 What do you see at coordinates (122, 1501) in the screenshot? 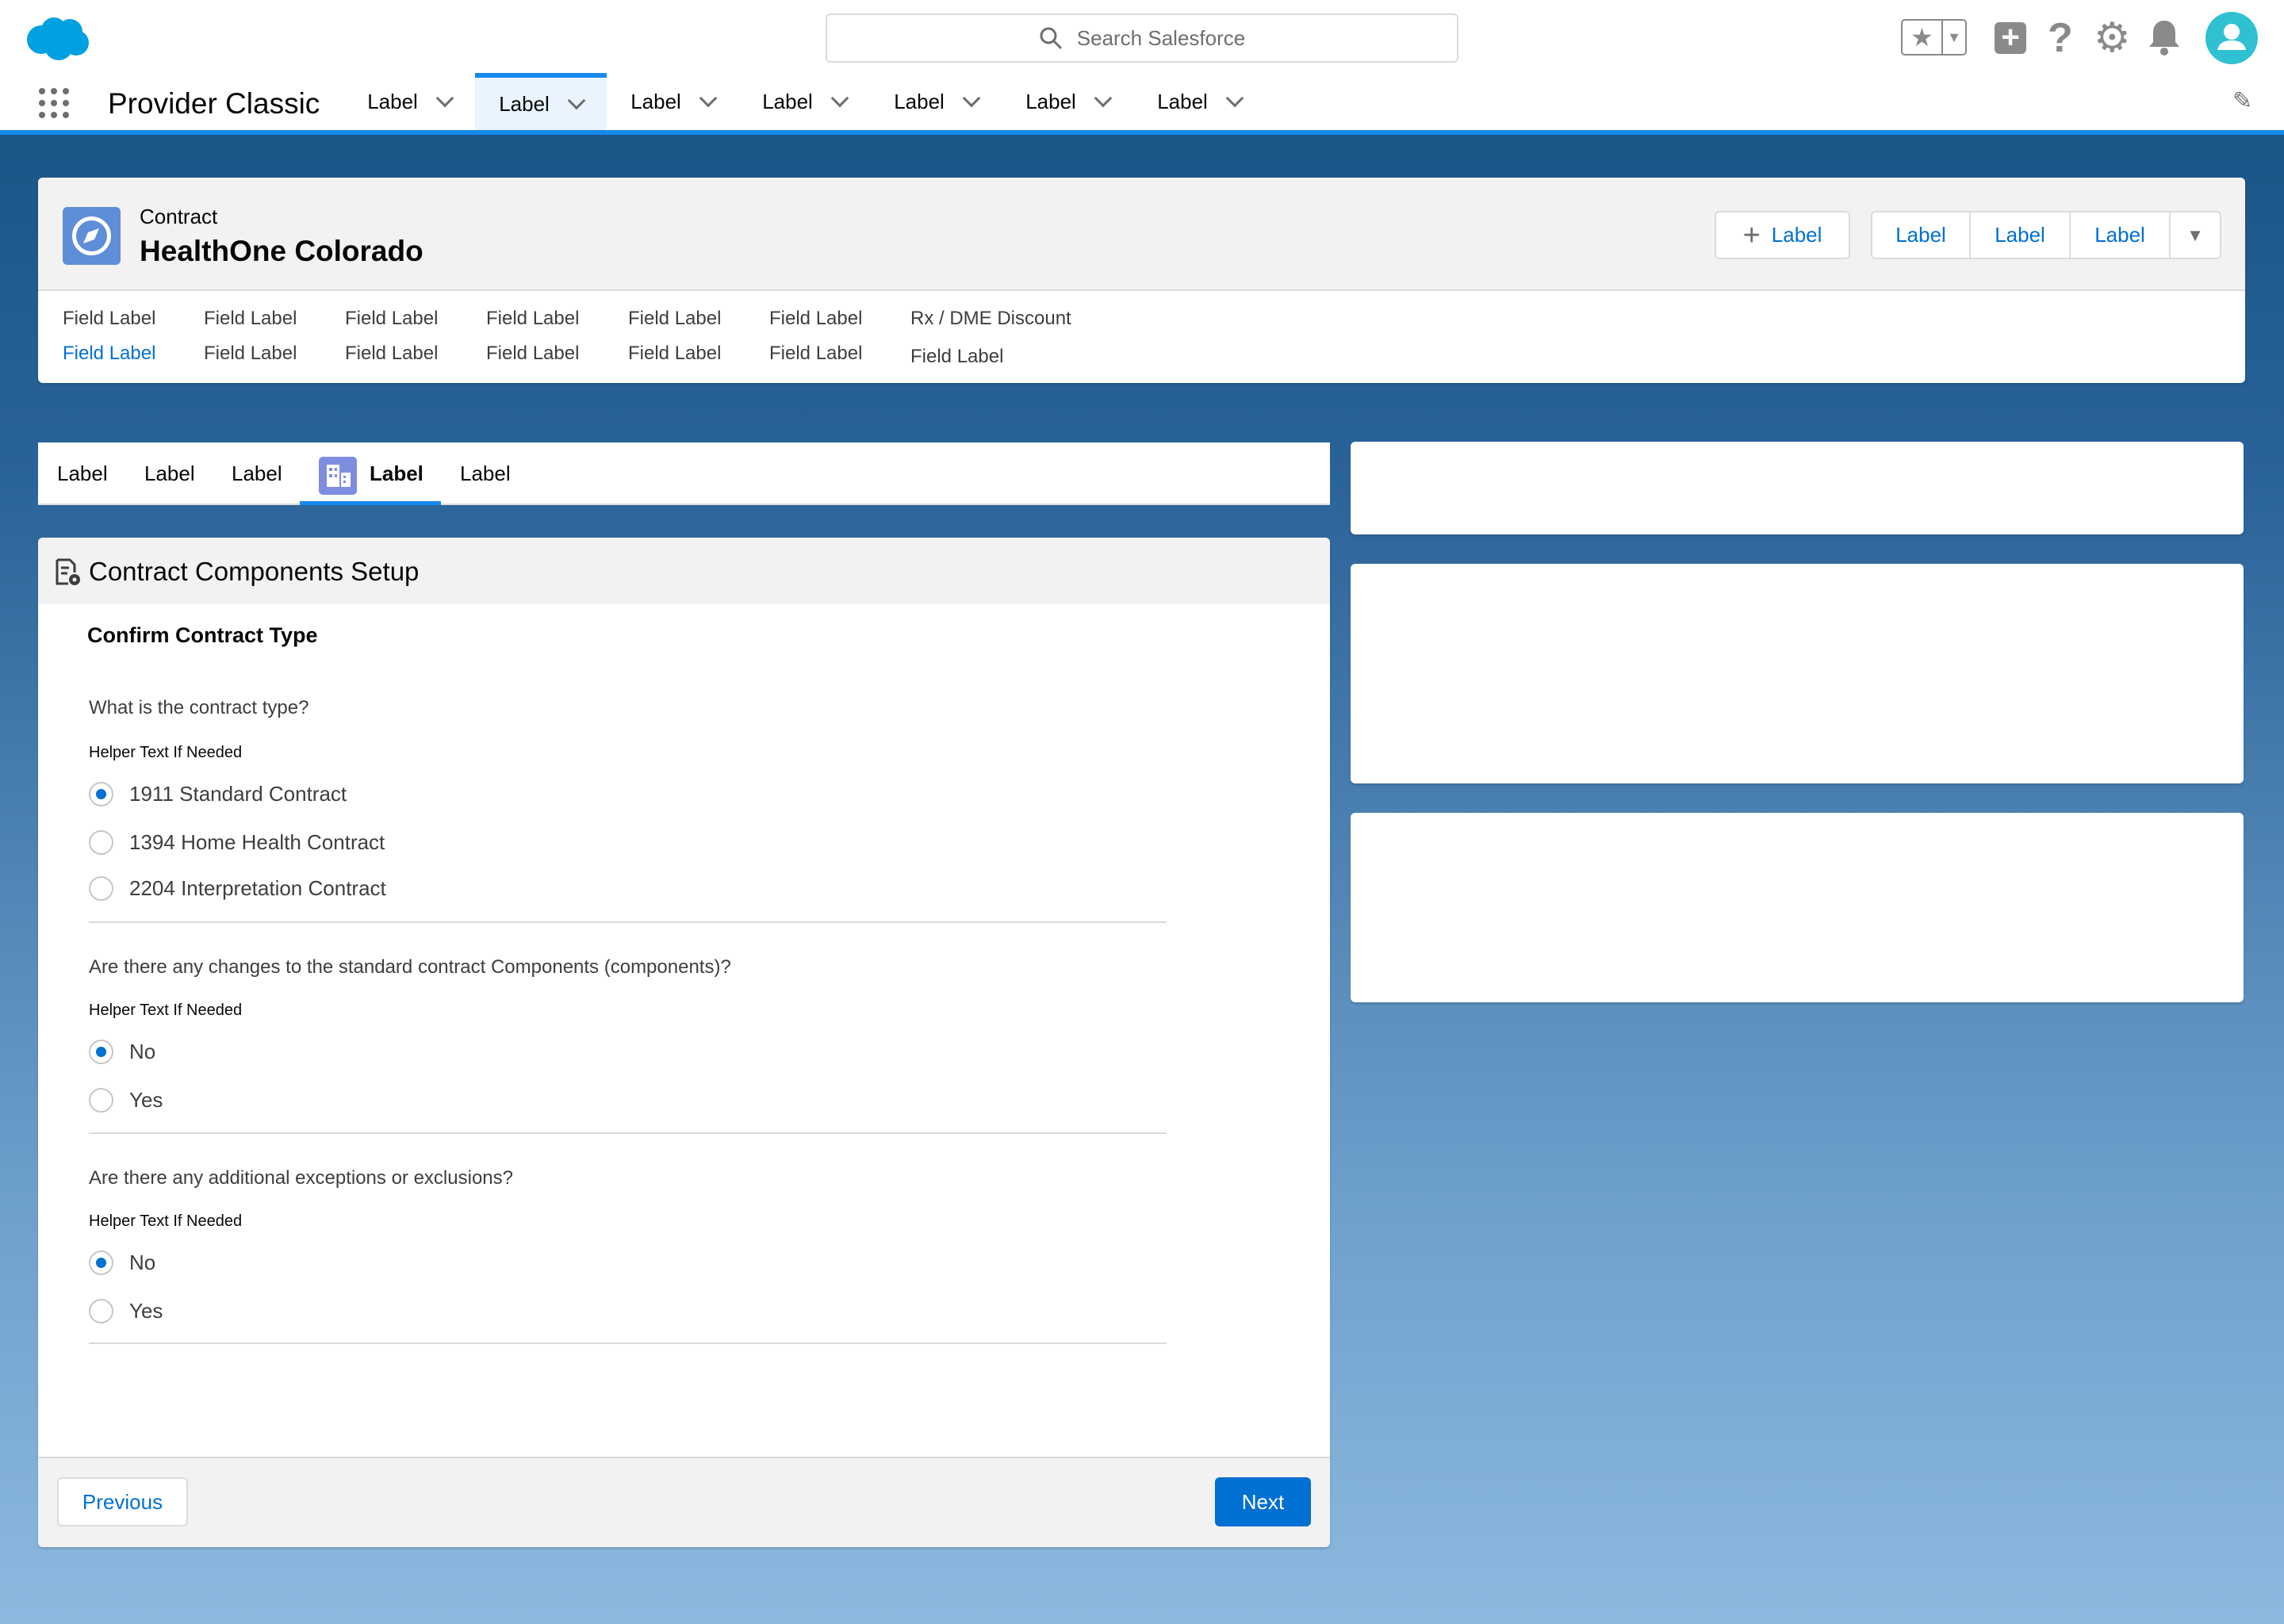
I see `previous-button: Previous` at bounding box center [122, 1501].